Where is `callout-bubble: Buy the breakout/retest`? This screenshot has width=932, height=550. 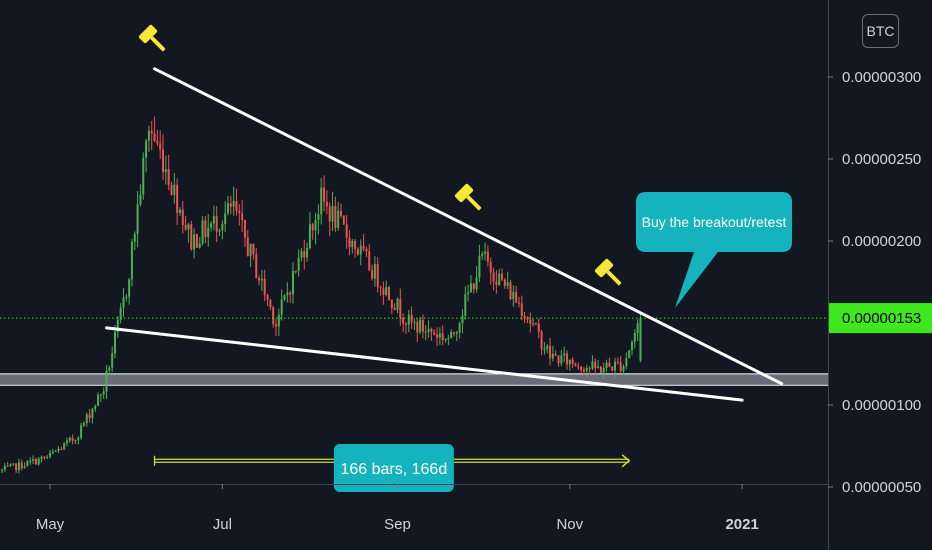 callout-bubble: Buy the breakout/retest is located at coordinates (714, 250).